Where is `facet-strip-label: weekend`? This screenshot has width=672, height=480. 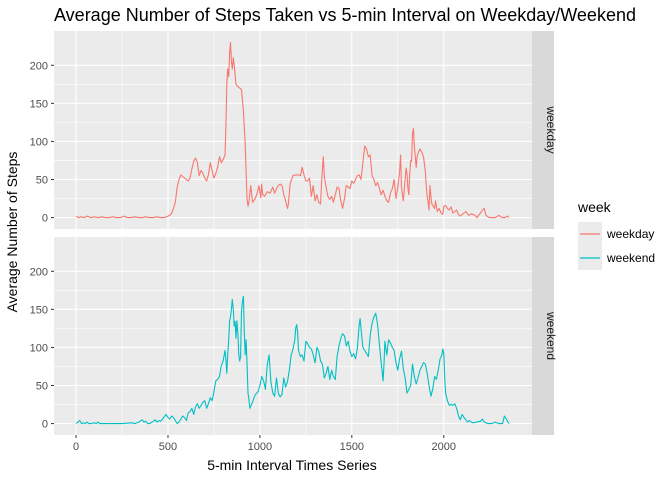
facet-strip-label: weekend is located at coordinates (551, 335).